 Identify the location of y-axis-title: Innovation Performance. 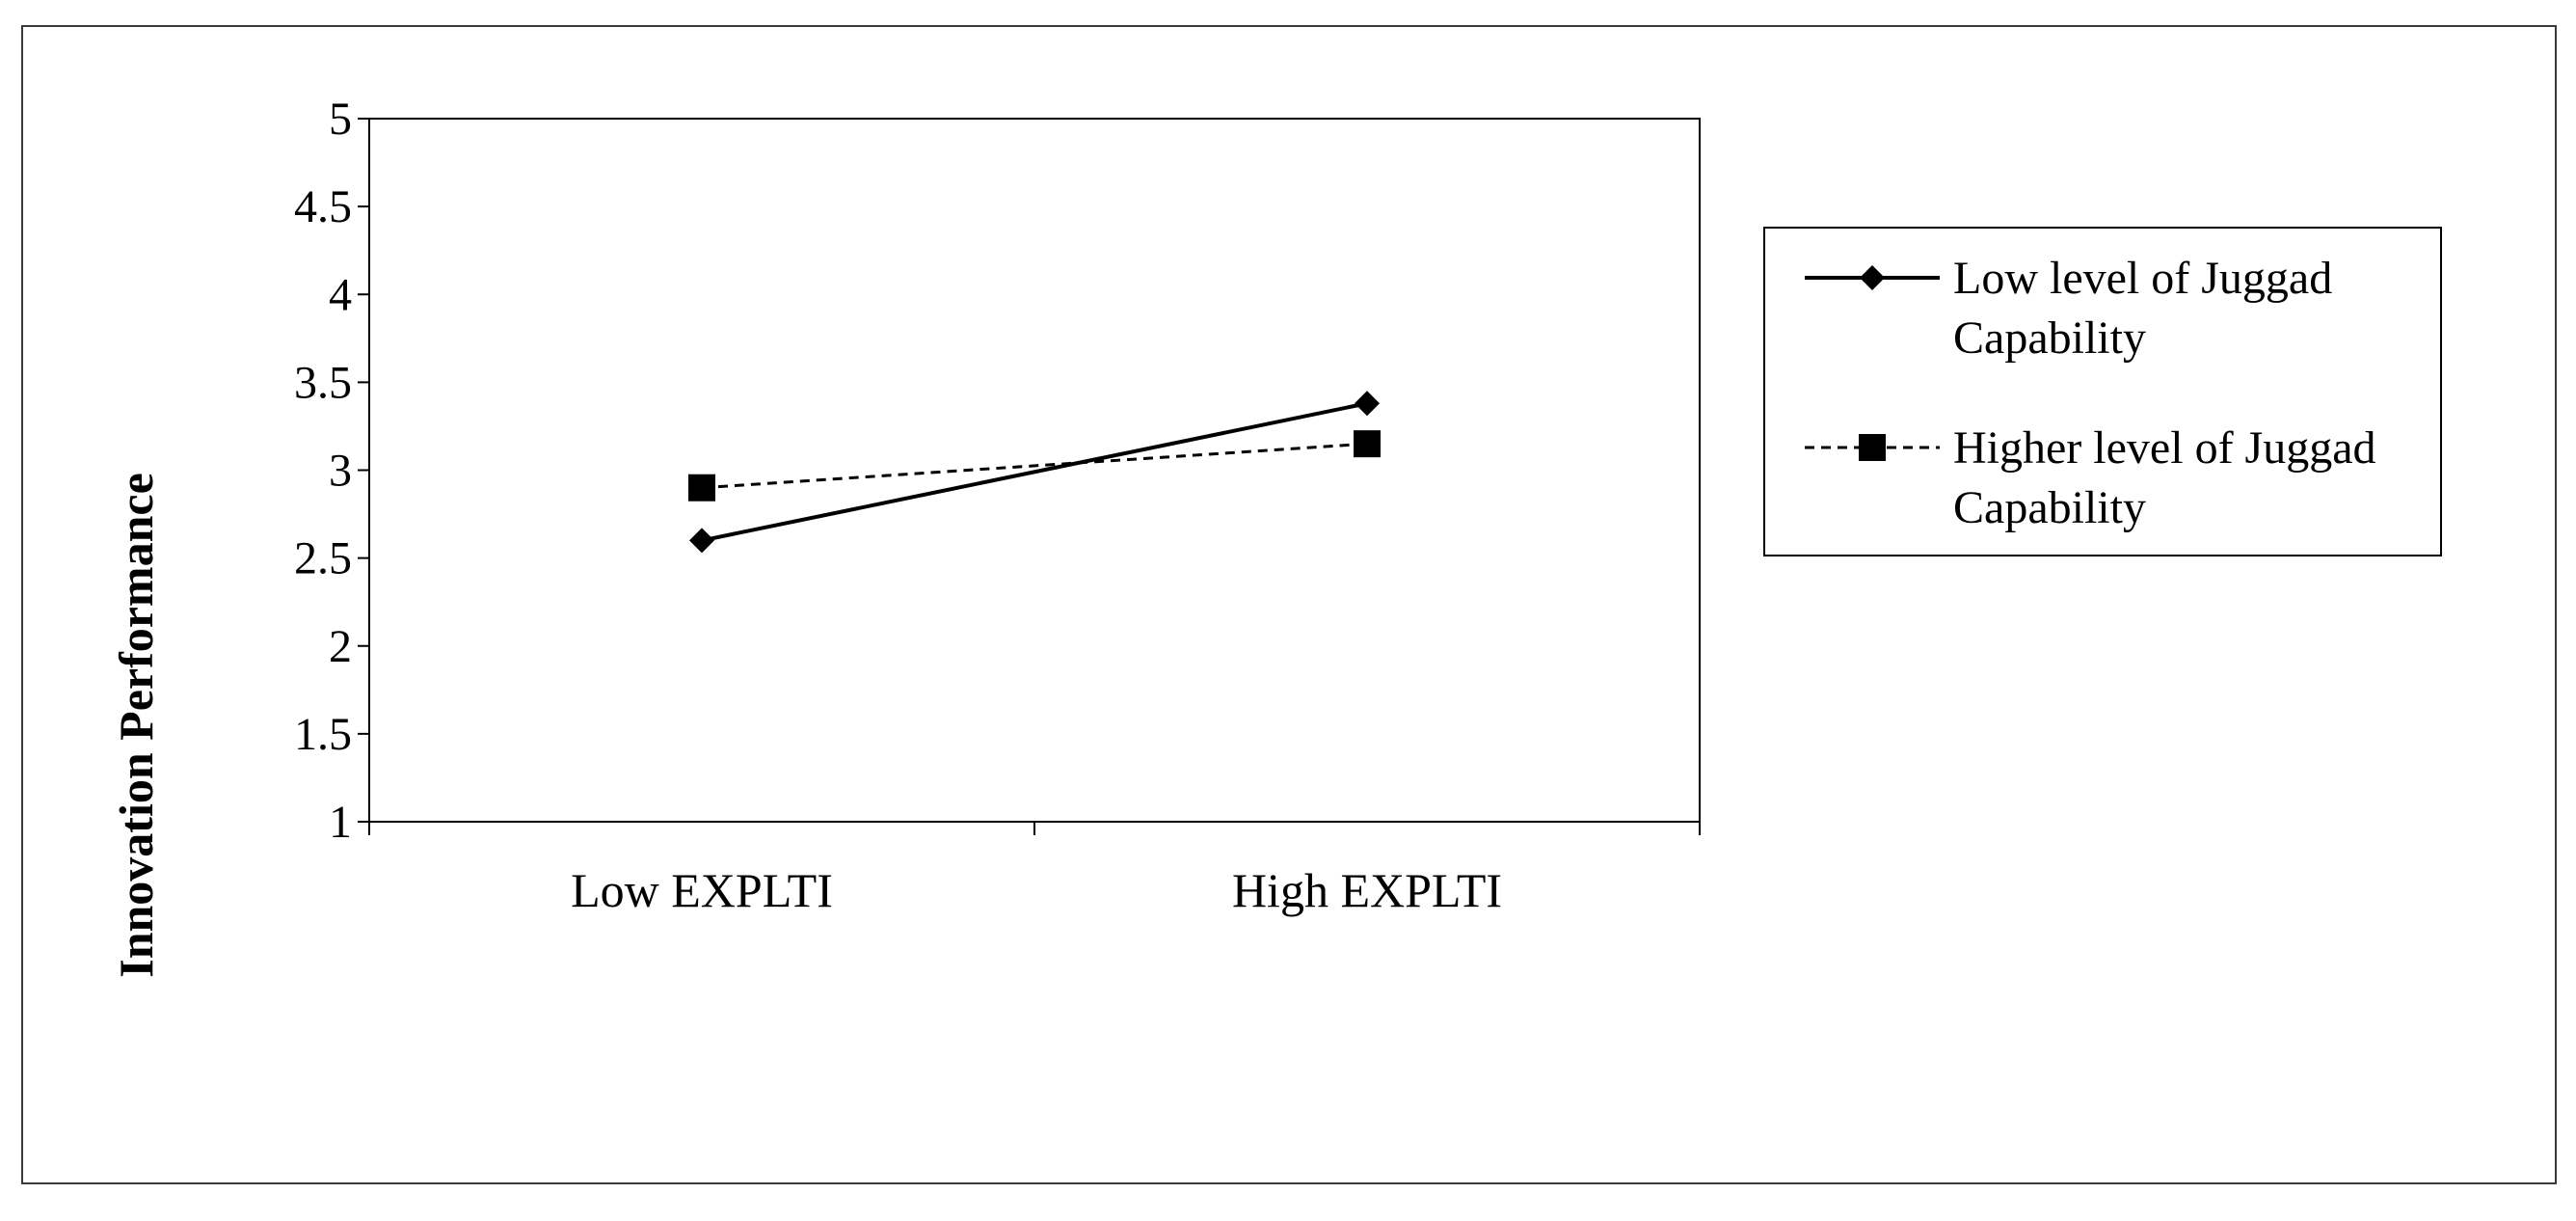
(136, 725).